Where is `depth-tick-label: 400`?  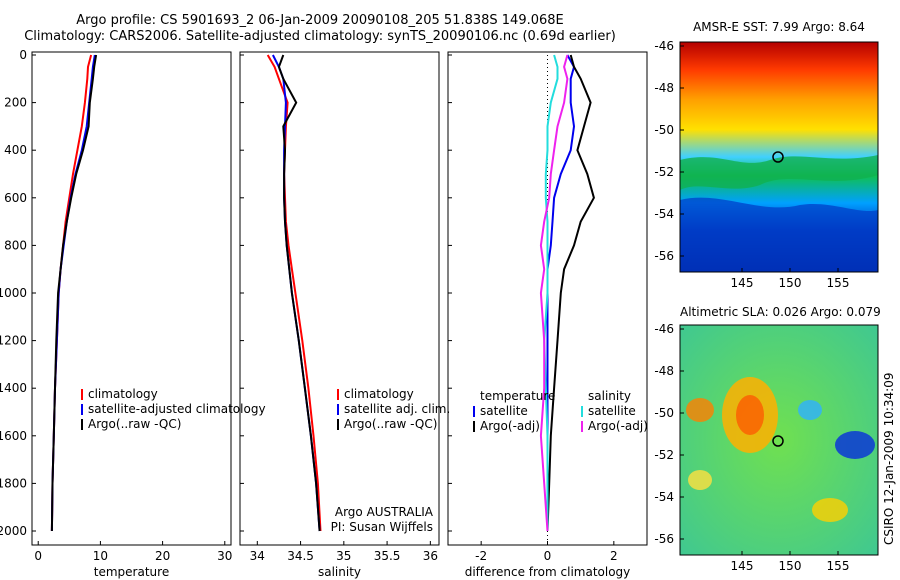 depth-tick-label: 400 is located at coordinates (15, 150).